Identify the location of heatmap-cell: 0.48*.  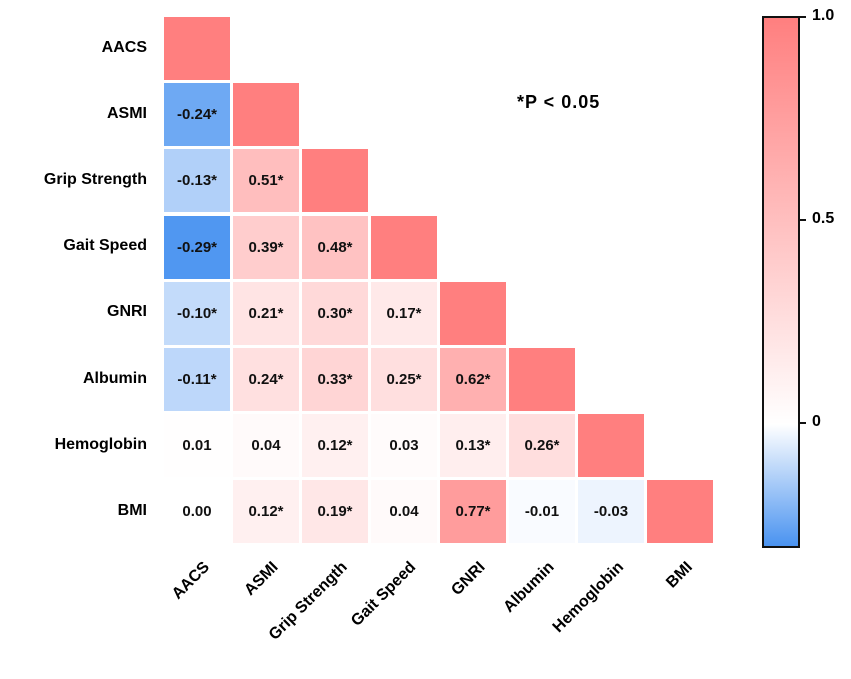
(335, 247).